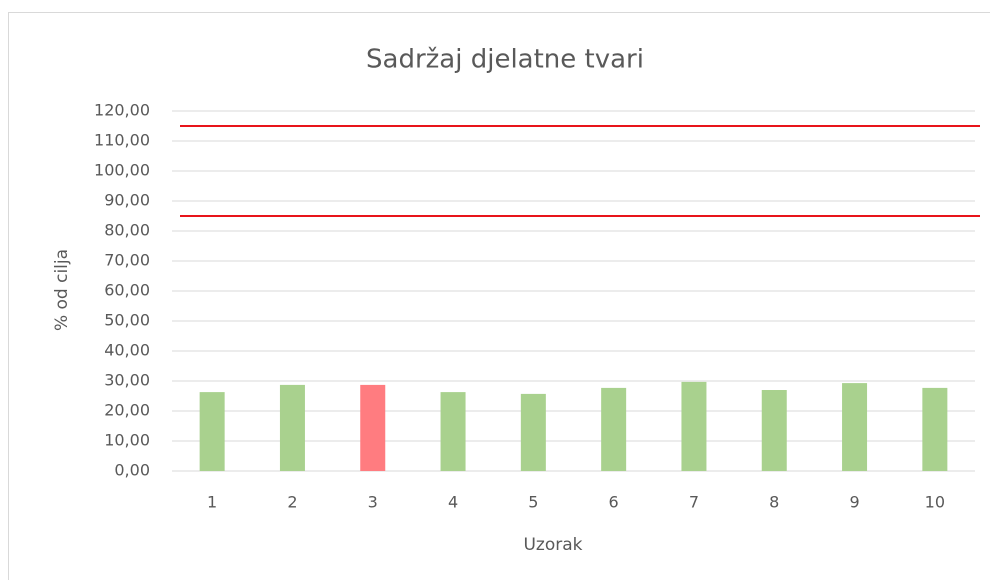 This screenshot has width=990, height=580. What do you see at coordinates (127, 350) in the screenshot?
I see `y-tick-label: 40,00` at bounding box center [127, 350].